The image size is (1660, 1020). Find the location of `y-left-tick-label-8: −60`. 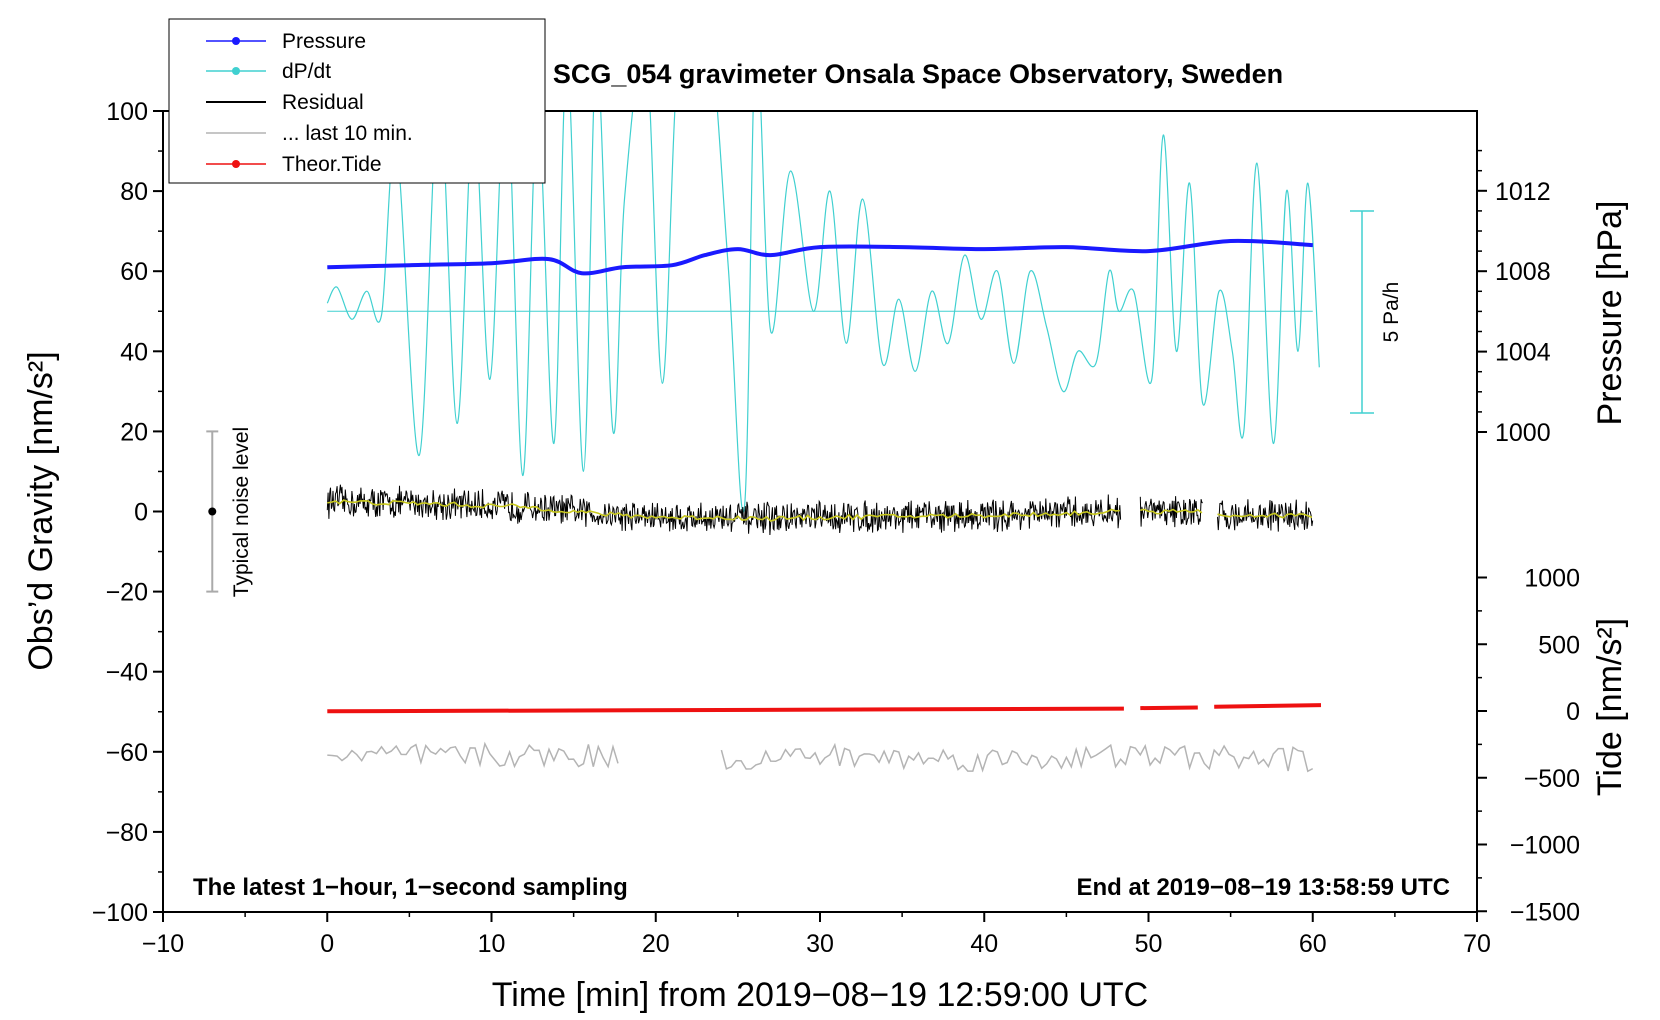

y-left-tick-label-8: −60 is located at coordinates (127, 753).